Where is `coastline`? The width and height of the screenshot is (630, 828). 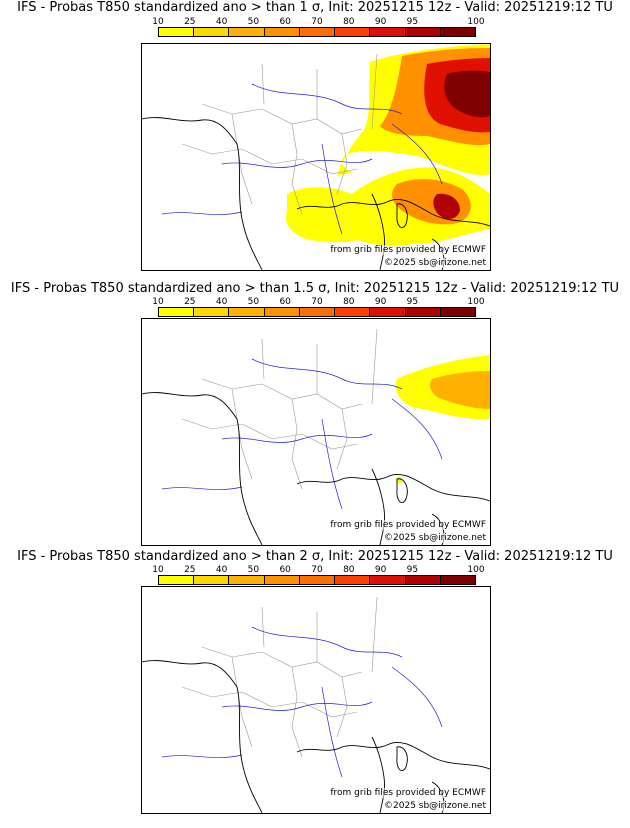 coastline is located at coordinates (316, 468).